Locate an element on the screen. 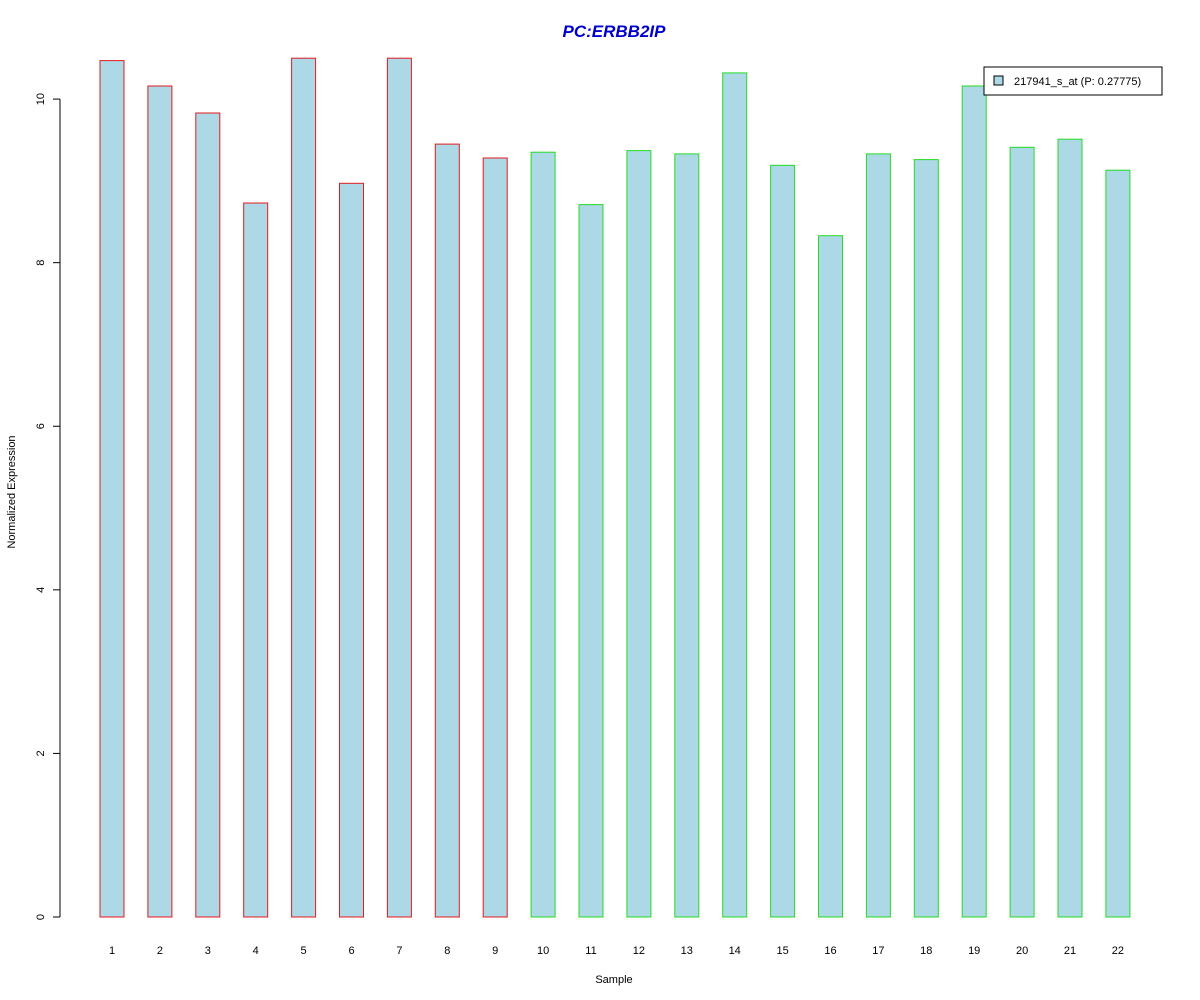 This screenshot has height=1000, width=1200. legend: 217941_s_at (P: 0.27775) is located at coordinates (1073, 81).